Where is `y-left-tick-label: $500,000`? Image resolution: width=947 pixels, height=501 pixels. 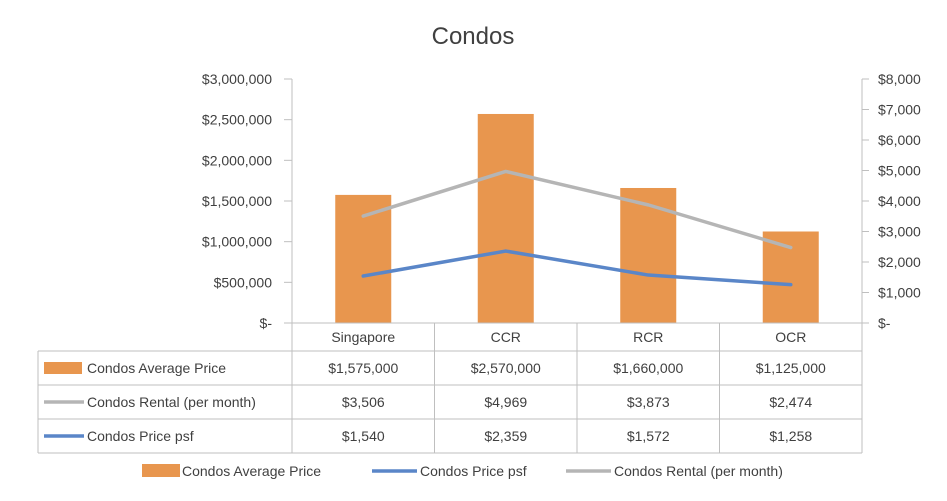
y-left-tick-label: $500,000 is located at coordinates (243, 282).